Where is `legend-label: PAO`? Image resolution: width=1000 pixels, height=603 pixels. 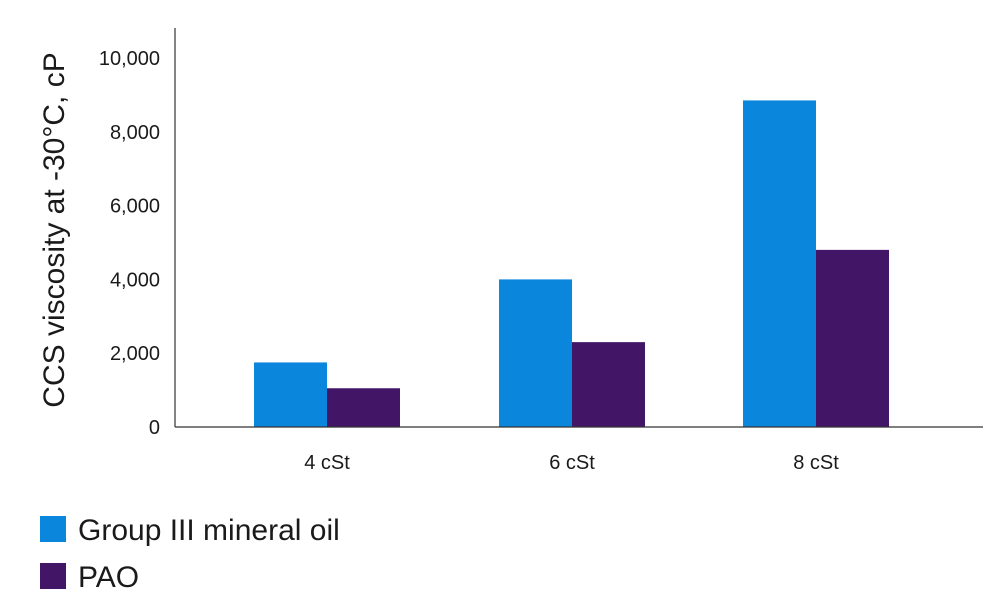 legend-label: PAO is located at coordinates (108, 577).